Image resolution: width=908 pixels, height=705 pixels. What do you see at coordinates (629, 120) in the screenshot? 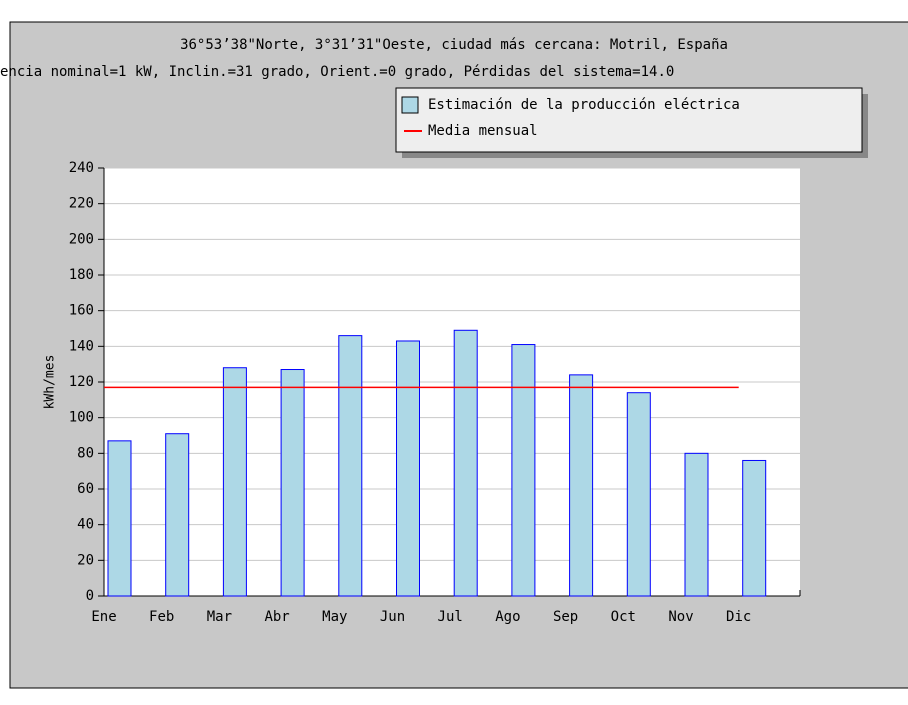
I see `legend` at bounding box center [629, 120].